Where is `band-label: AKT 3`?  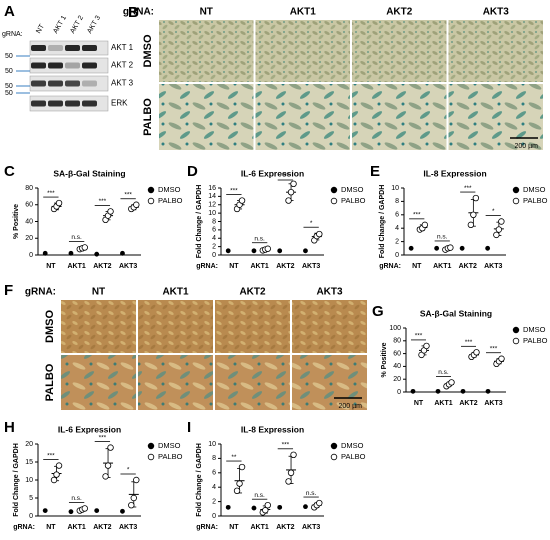
band-label: AKT 3 is located at coordinates (122, 83).